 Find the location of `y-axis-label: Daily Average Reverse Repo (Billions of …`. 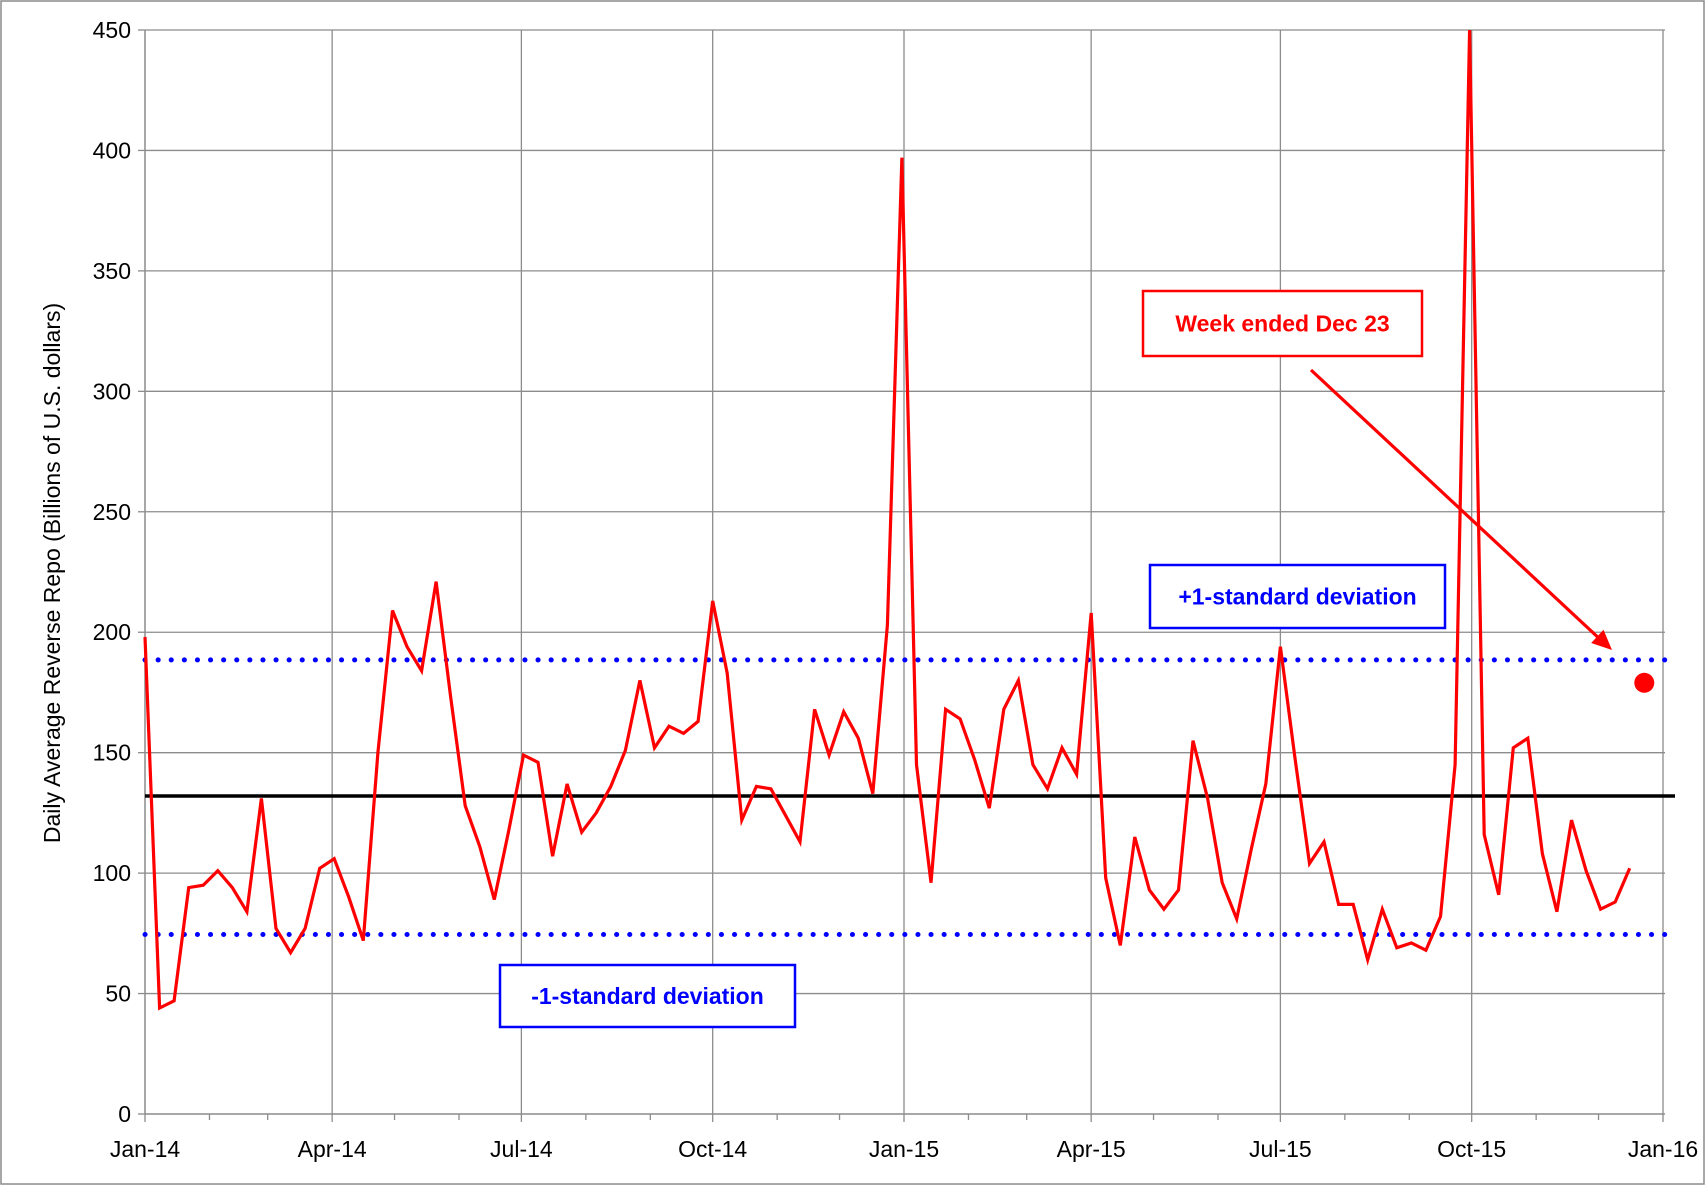

y-axis-label: Daily Average Reverse Repo (Billions of … is located at coordinates (52, 573).